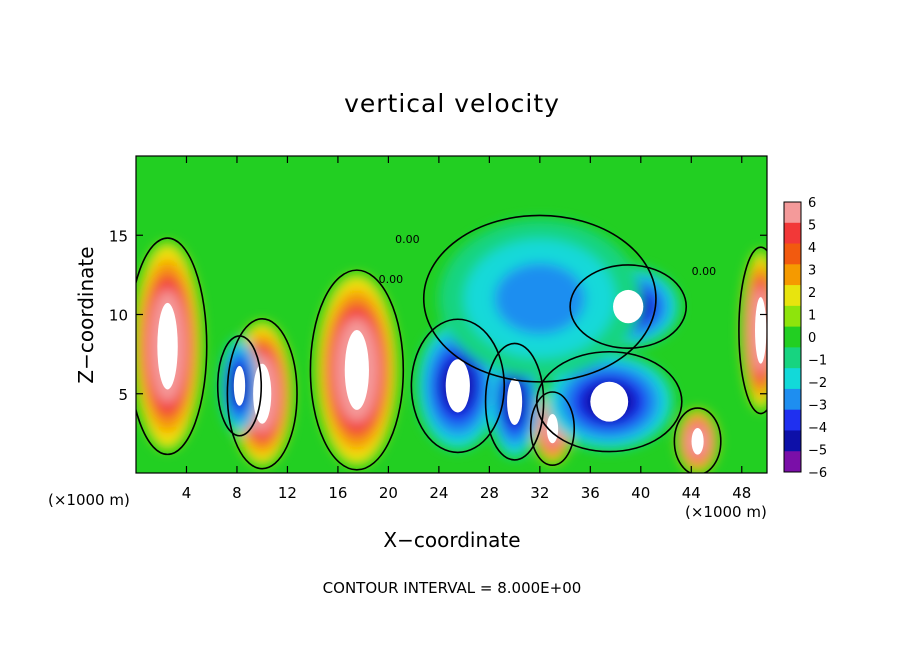 The height and width of the screenshot is (654, 904). What do you see at coordinates (817, 473) in the screenshot?
I see `colorbar-label: −6` at bounding box center [817, 473].